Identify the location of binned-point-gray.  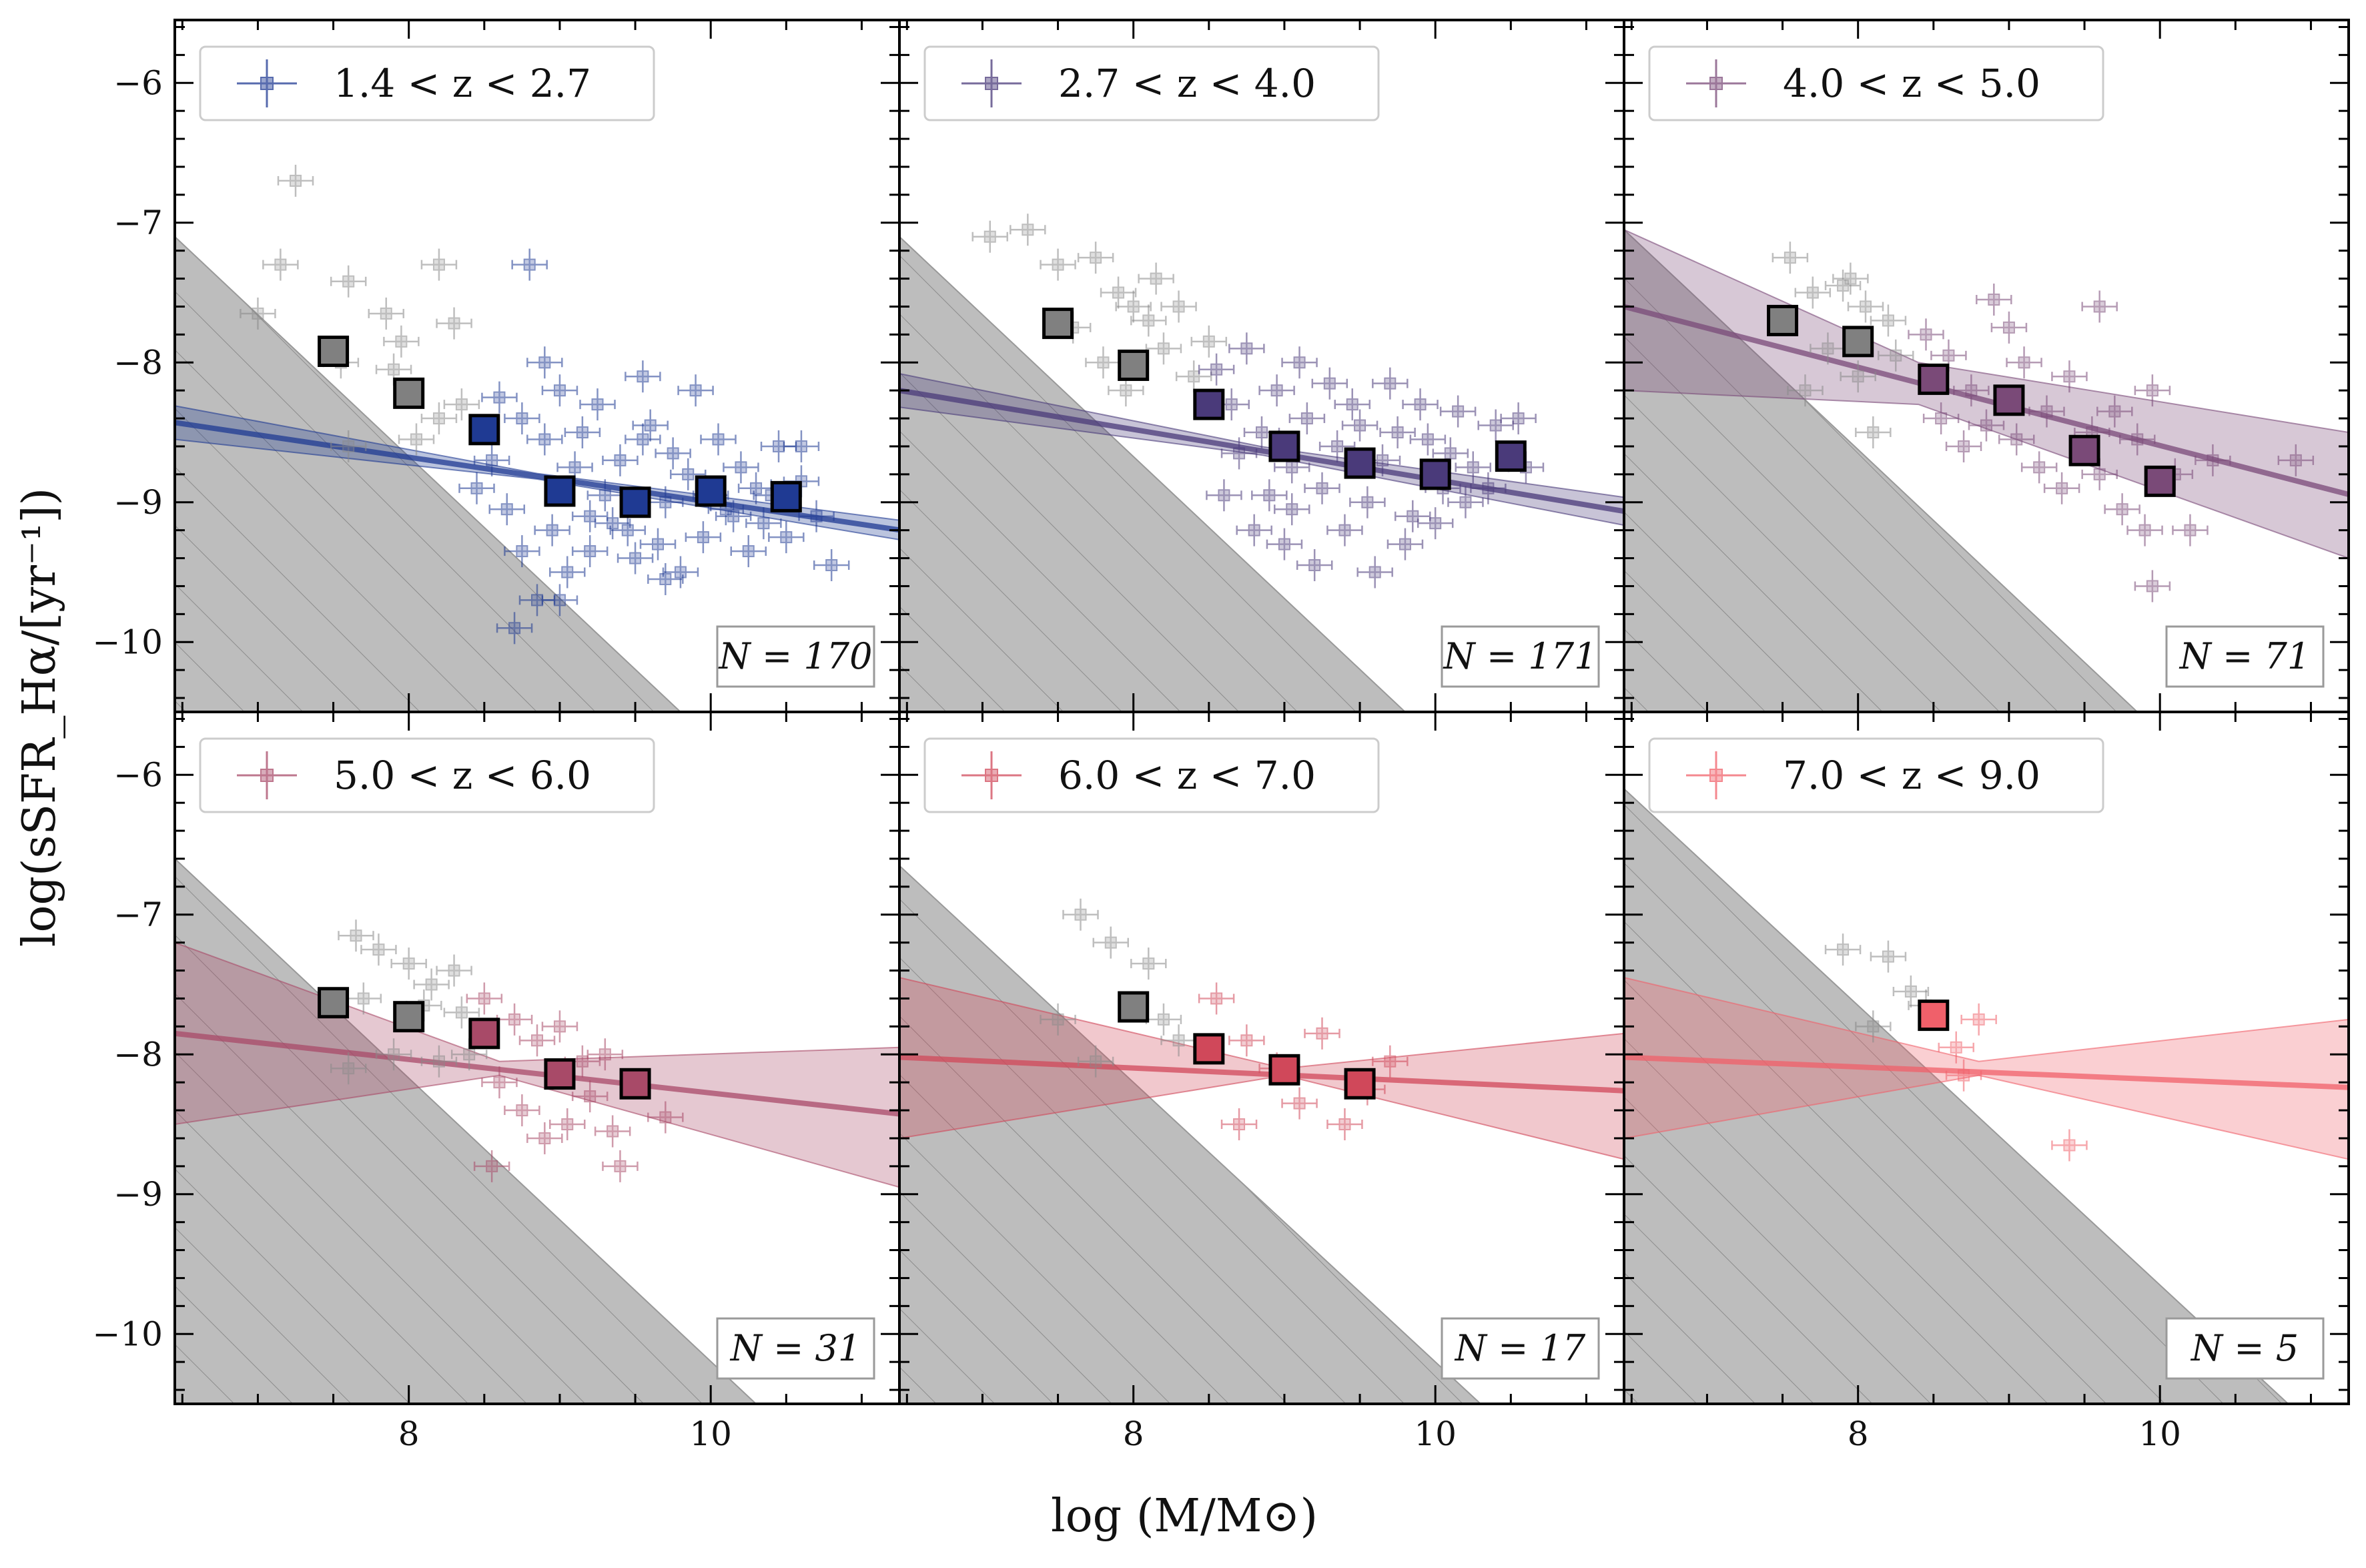
(1134, 1007).